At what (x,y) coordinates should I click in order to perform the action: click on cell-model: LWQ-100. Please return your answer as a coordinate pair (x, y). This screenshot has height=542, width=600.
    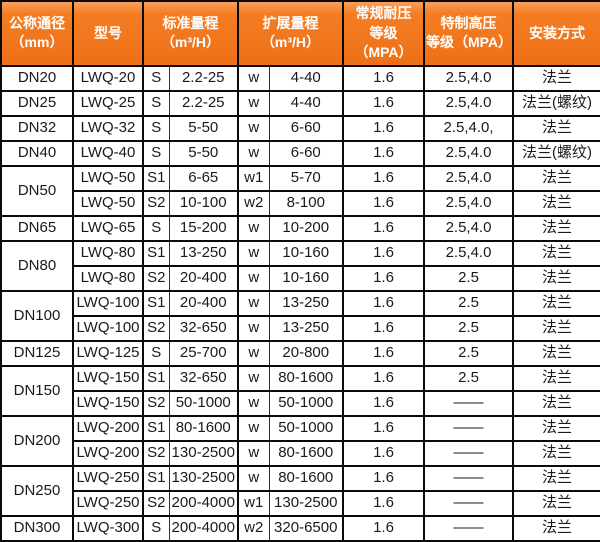
    Looking at the image, I should click on (108, 328).